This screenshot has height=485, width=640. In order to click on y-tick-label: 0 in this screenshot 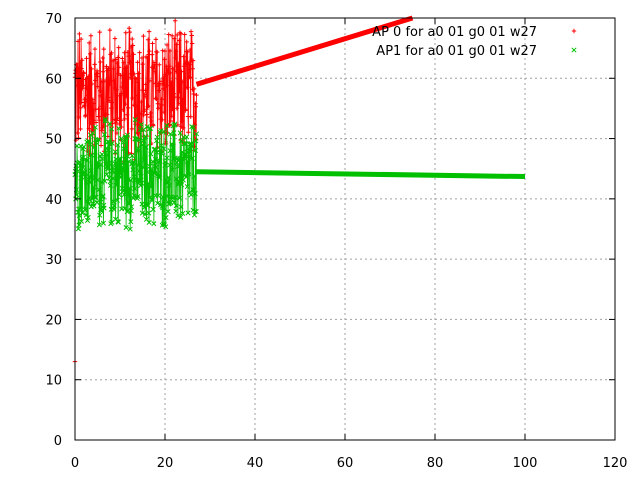, I will do `click(58, 441)`.